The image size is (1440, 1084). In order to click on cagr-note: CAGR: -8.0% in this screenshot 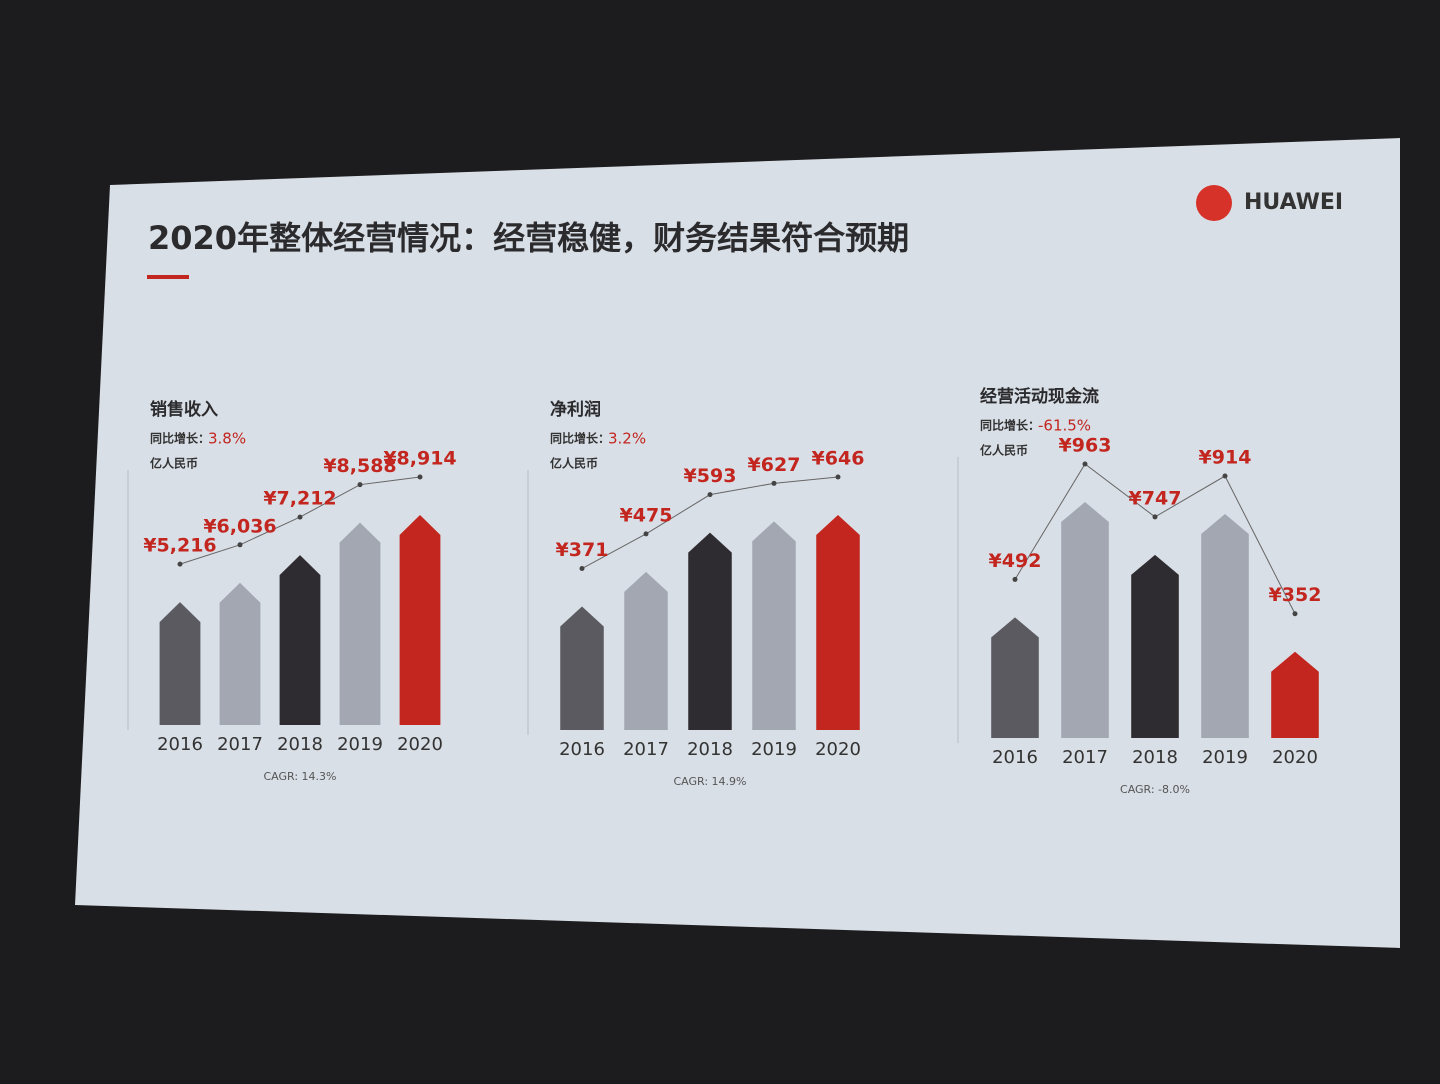, I will do `click(1155, 789)`.